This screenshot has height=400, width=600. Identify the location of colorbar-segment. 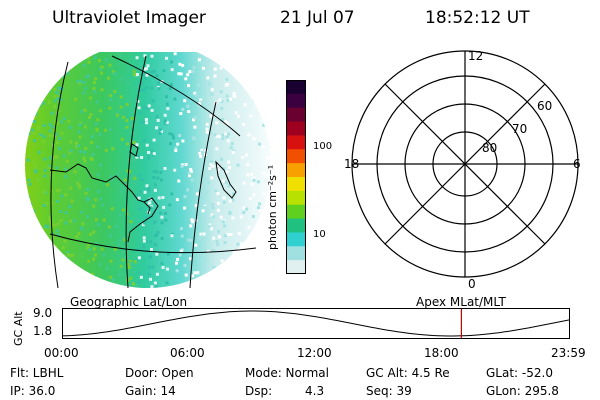
(296, 87).